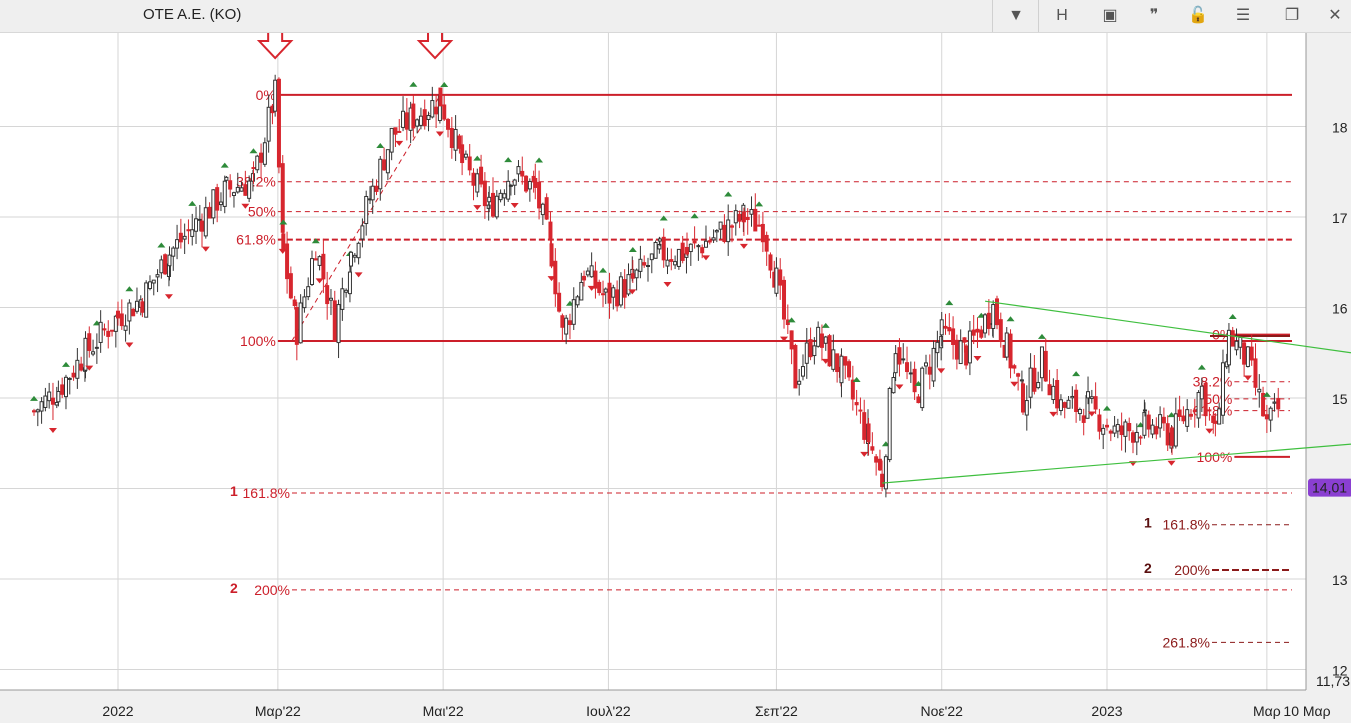 The image size is (1351, 723). Describe the element at coordinates (1340, 309) in the screenshot. I see `y-tick-label: 16` at that location.